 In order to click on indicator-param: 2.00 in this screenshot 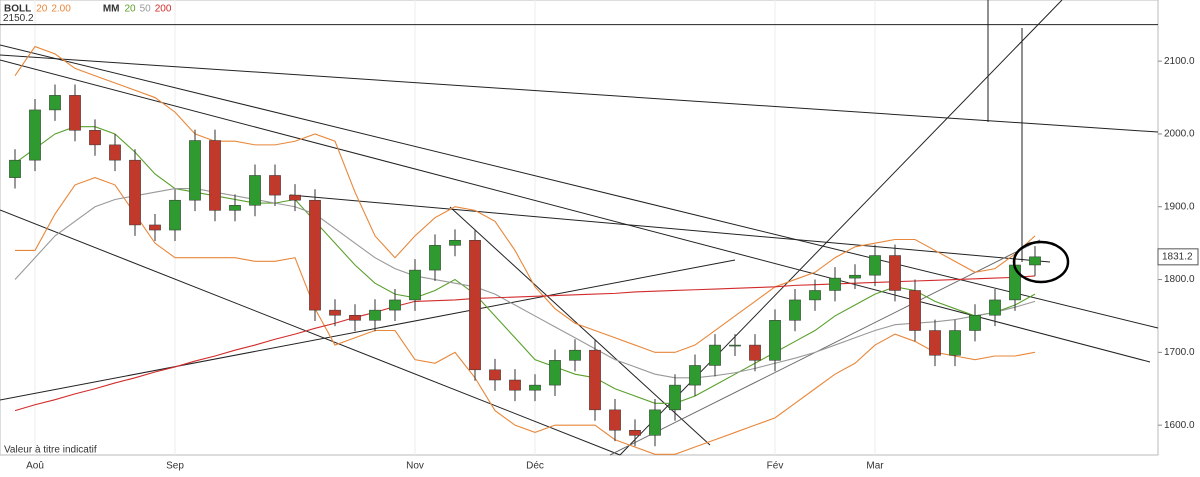, I will do `click(61, 9)`.